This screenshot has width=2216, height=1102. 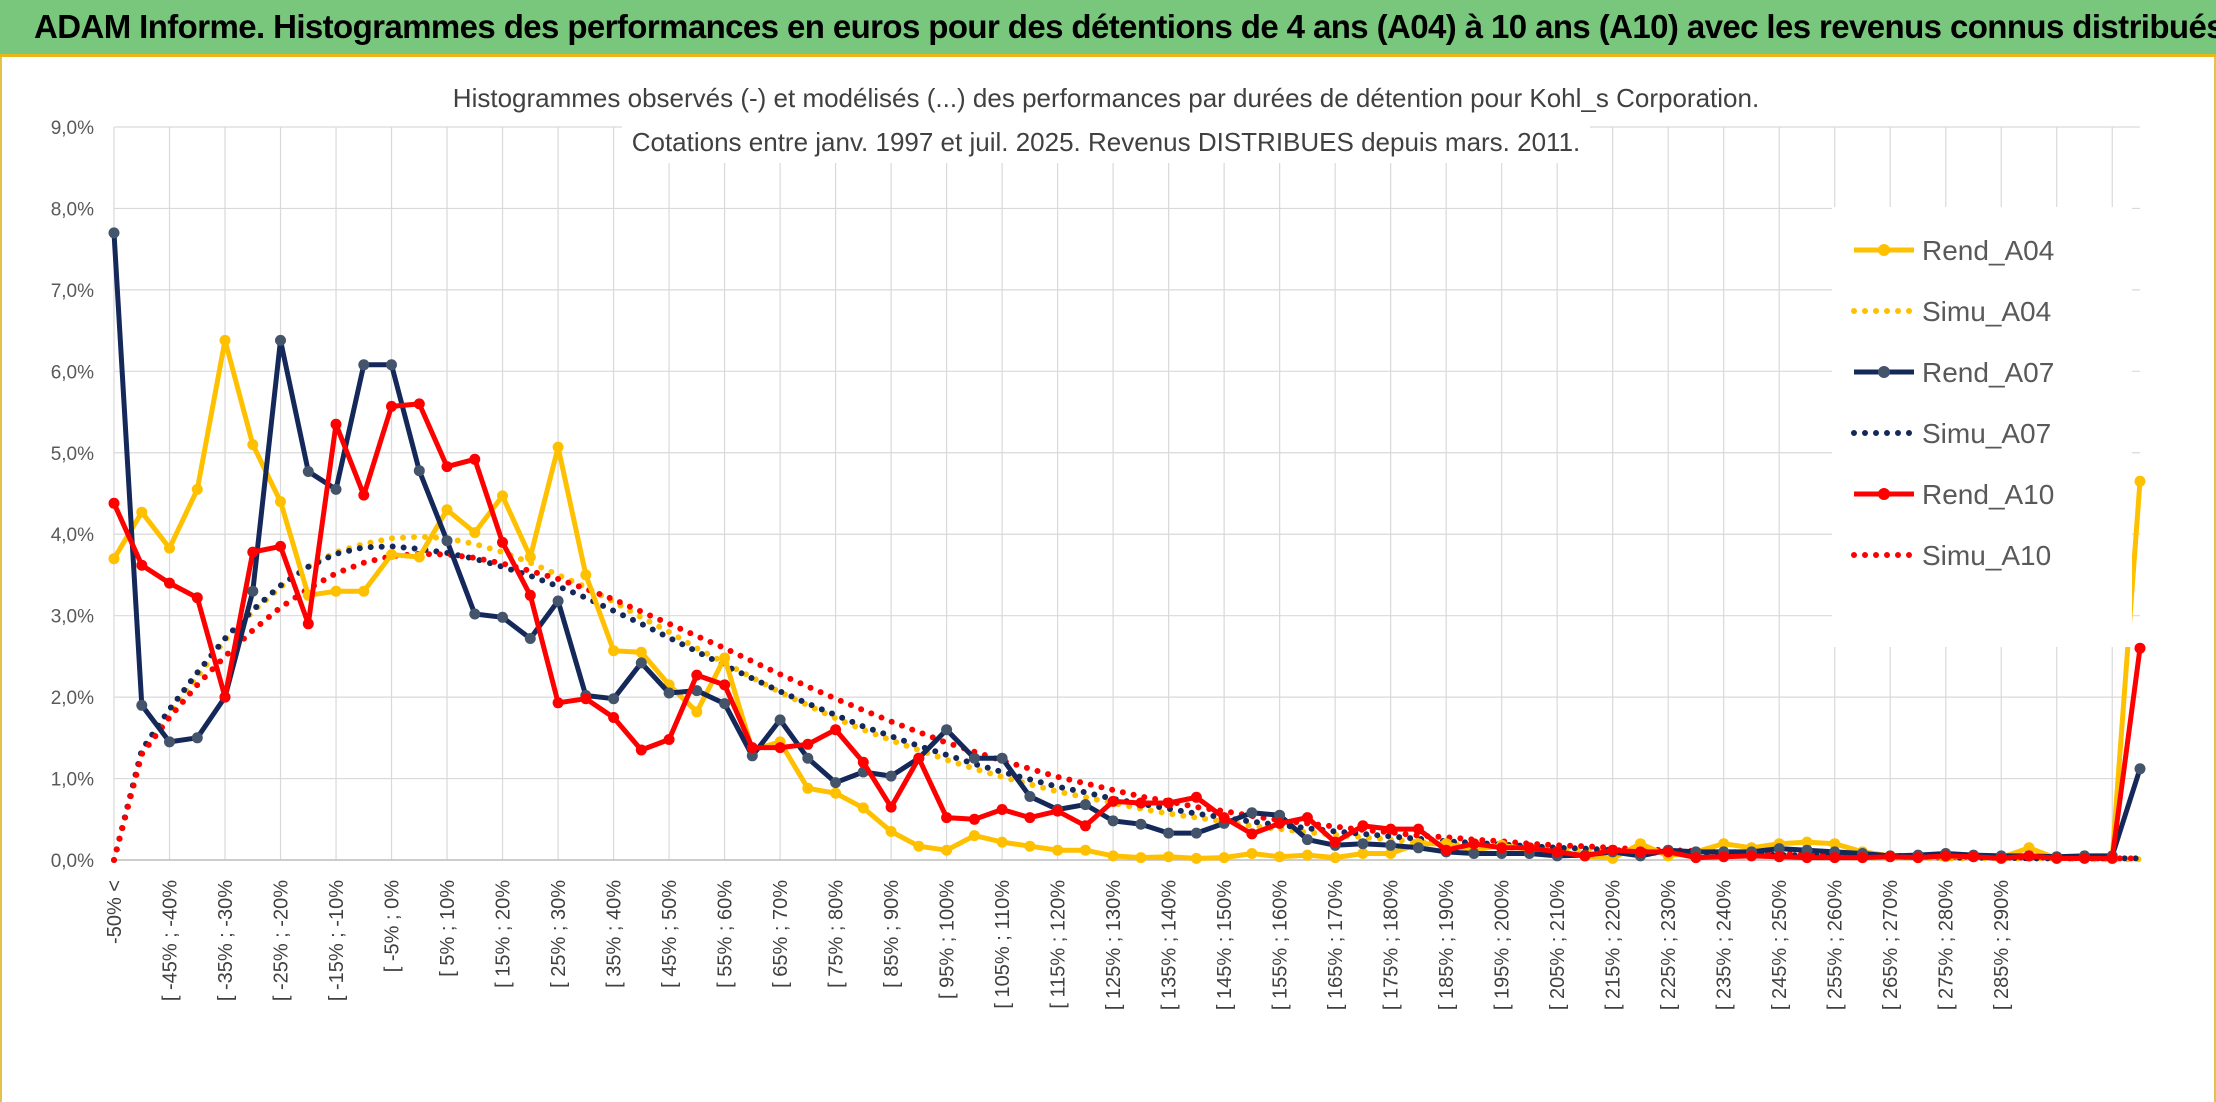 What do you see at coordinates (1669, 945) in the screenshot?
I see `x-tick-label: [ 225% ; 230%` at bounding box center [1669, 945].